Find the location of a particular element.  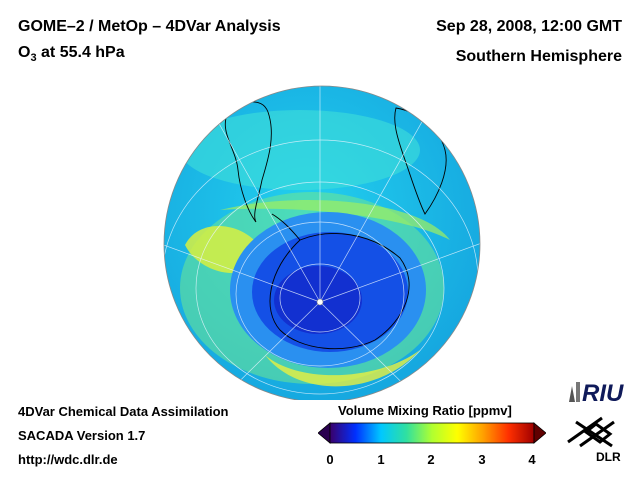

riu-logo: RIU is located at coordinates (596, 393).